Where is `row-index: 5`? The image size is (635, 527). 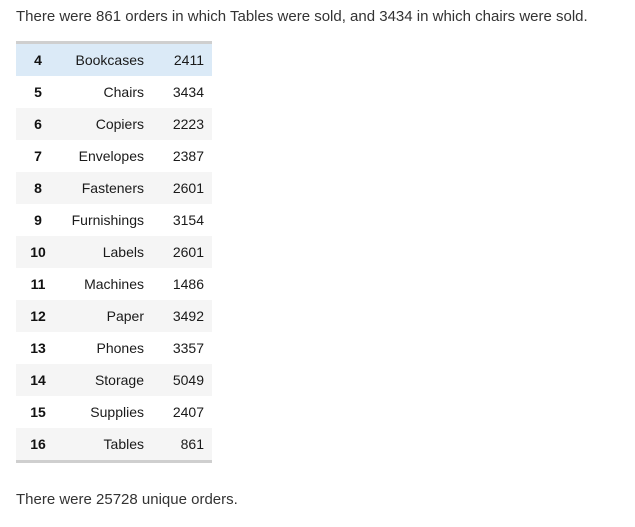 row-index: 5 is located at coordinates (38, 92).